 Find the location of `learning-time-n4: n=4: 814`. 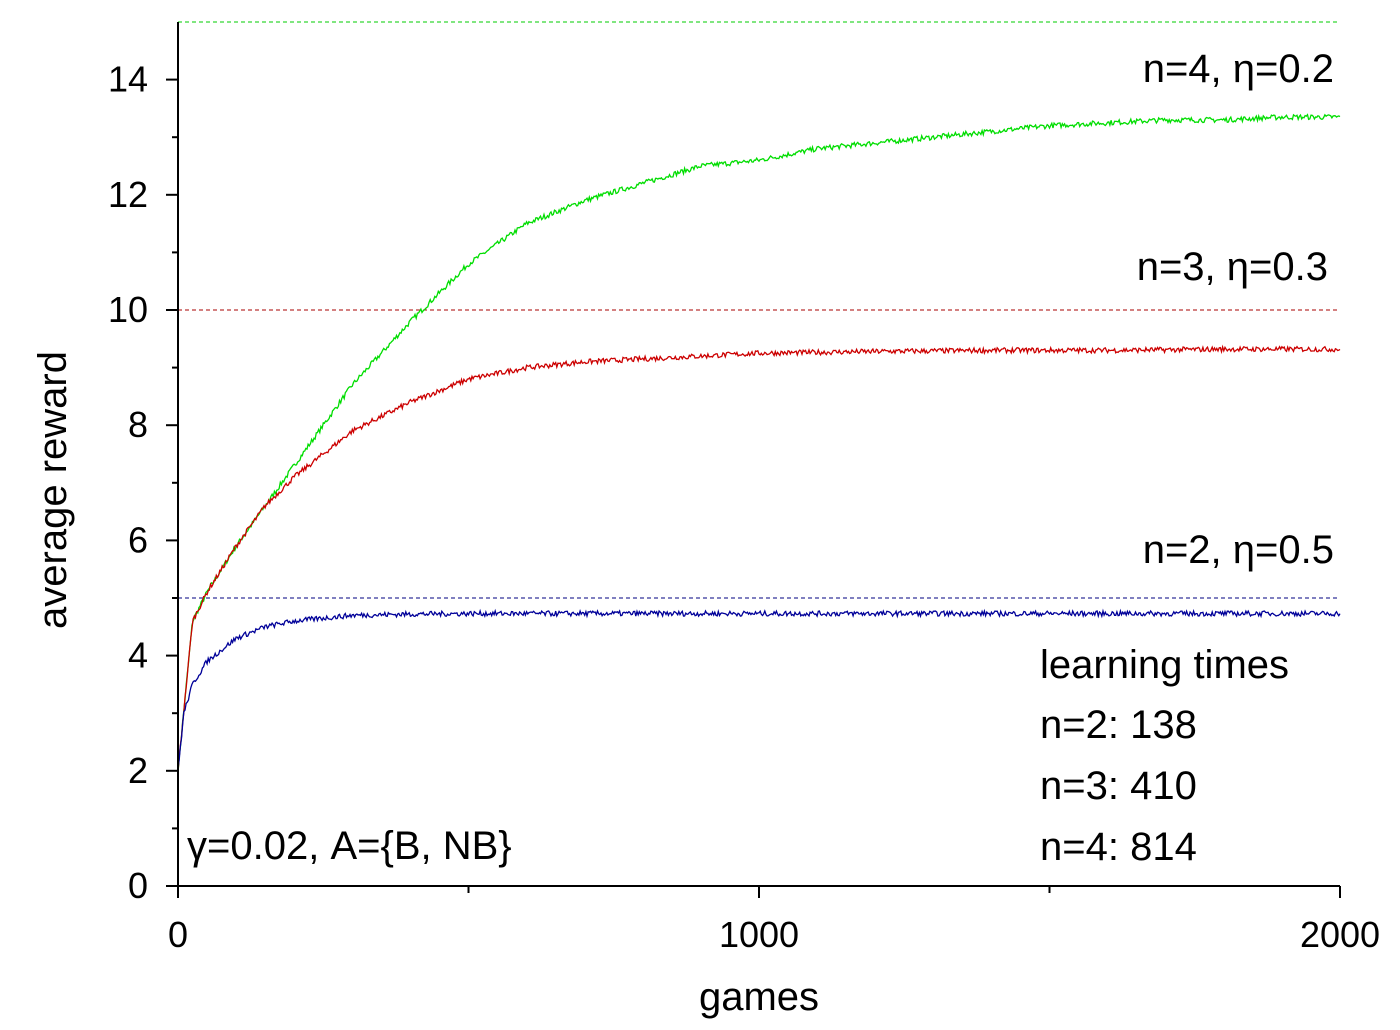

learning-time-n4: n=4: 814 is located at coordinates (1118, 847).